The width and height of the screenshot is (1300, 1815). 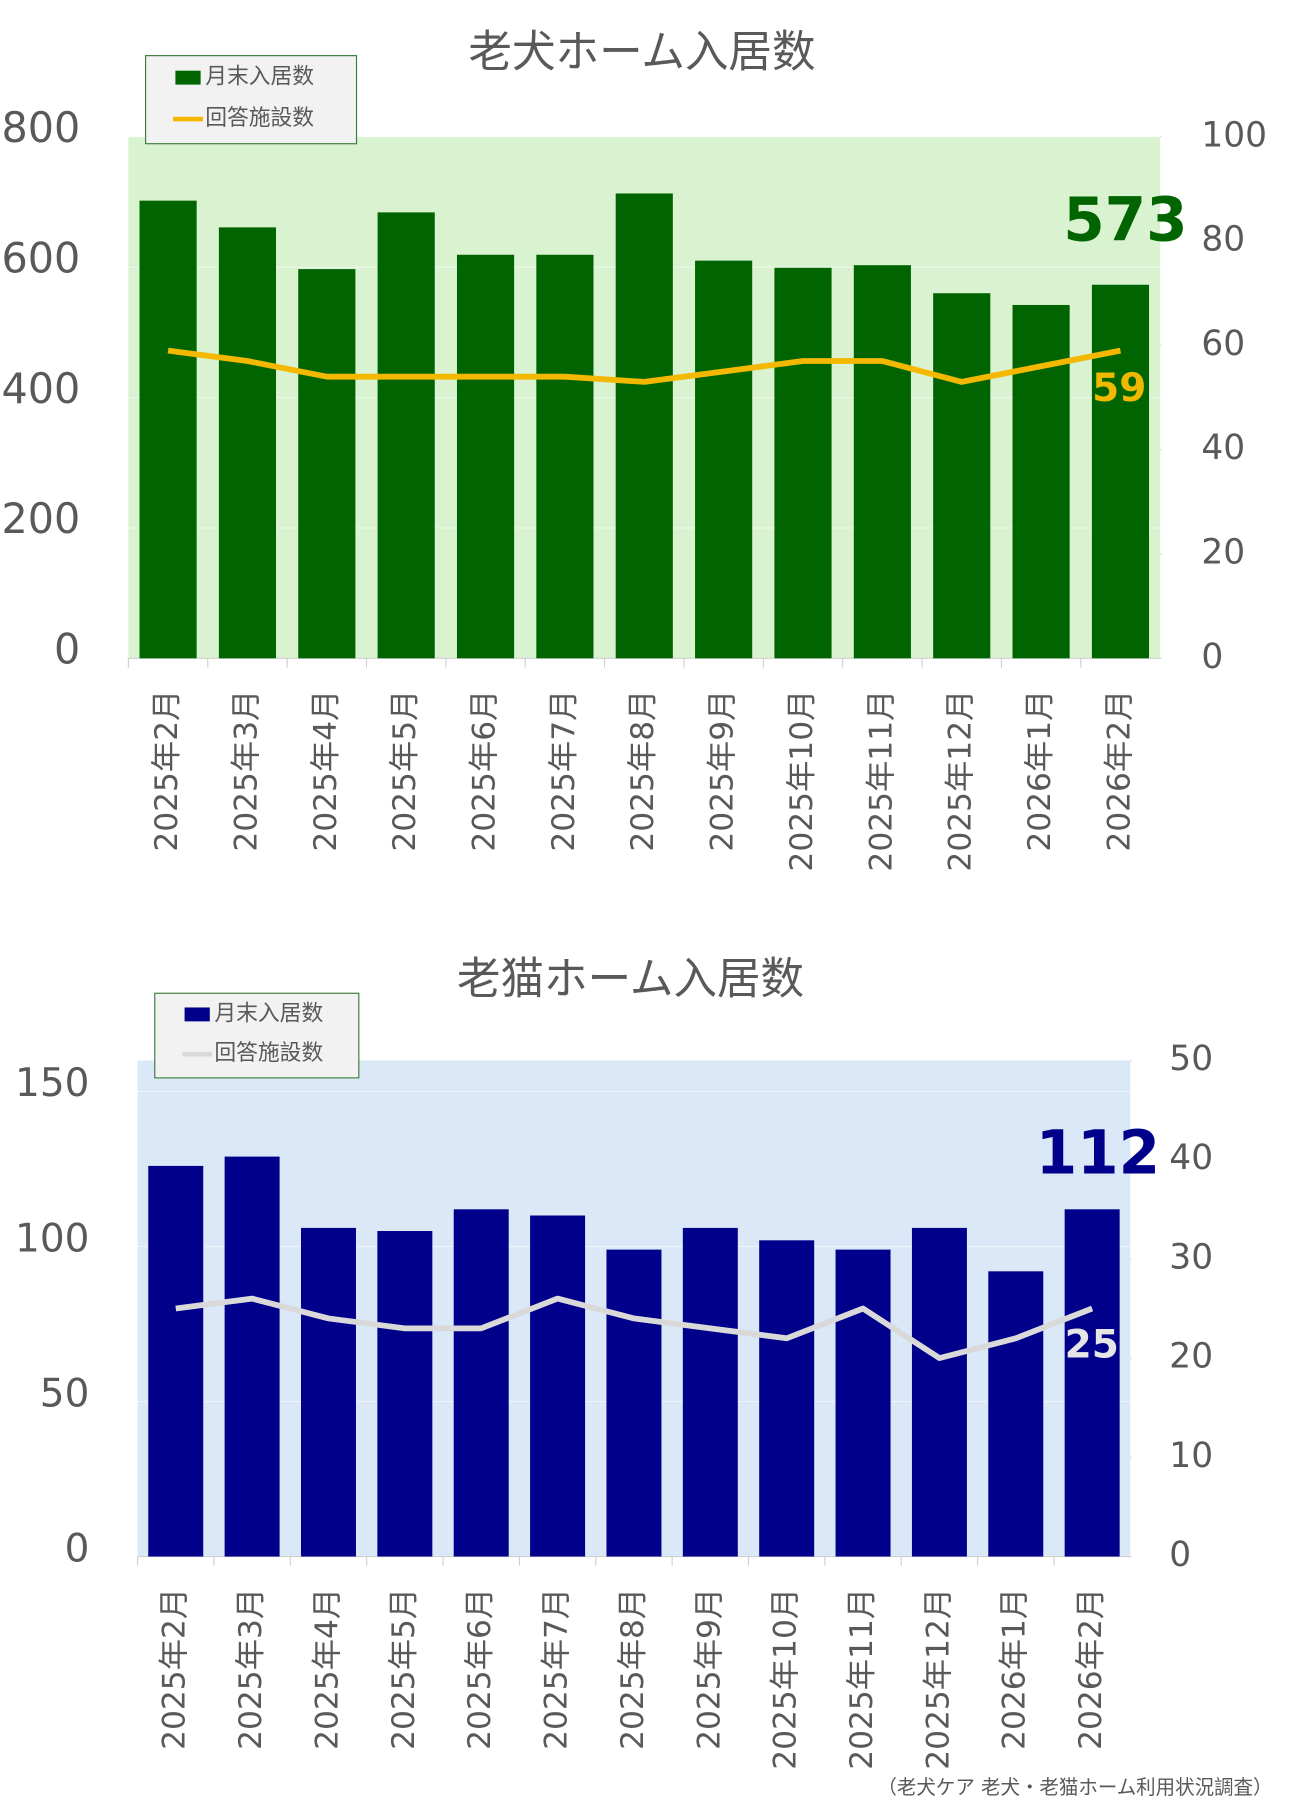 I want to click on y-tick-label: 200, so click(x=40, y=518).